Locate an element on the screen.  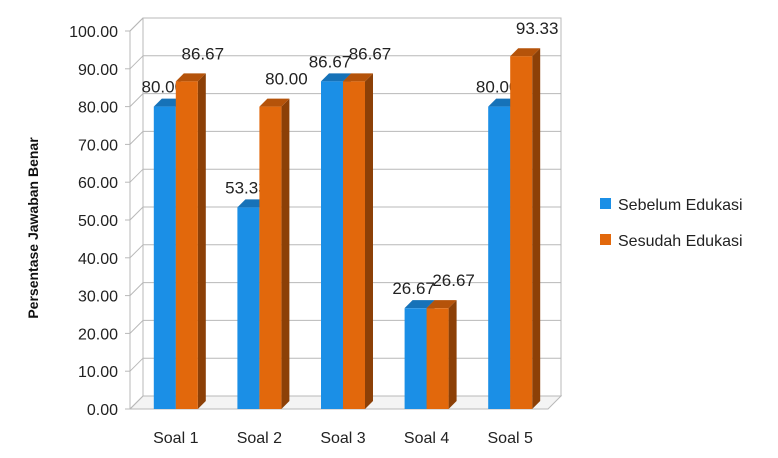
y-tick-label: 80.00 is located at coordinates (98, 108).